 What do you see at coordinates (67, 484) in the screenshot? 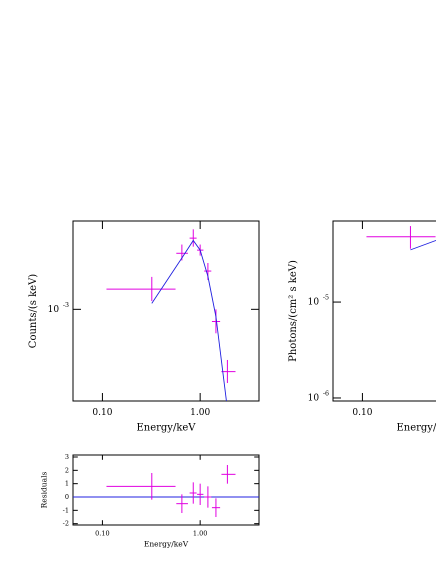
I see `y-tick-label: 1` at bounding box center [67, 484].